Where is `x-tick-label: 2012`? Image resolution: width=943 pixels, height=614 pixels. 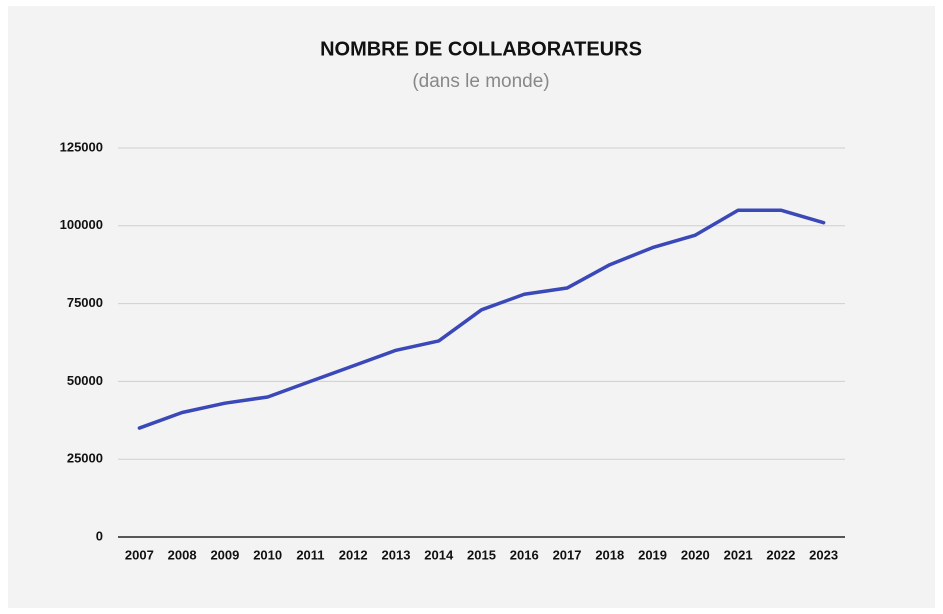 x-tick-label: 2012 is located at coordinates (353, 554).